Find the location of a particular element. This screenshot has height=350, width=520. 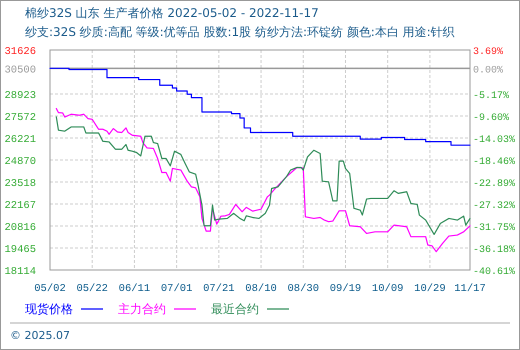

x-tick-label: 06/11 is located at coordinates (134, 289).